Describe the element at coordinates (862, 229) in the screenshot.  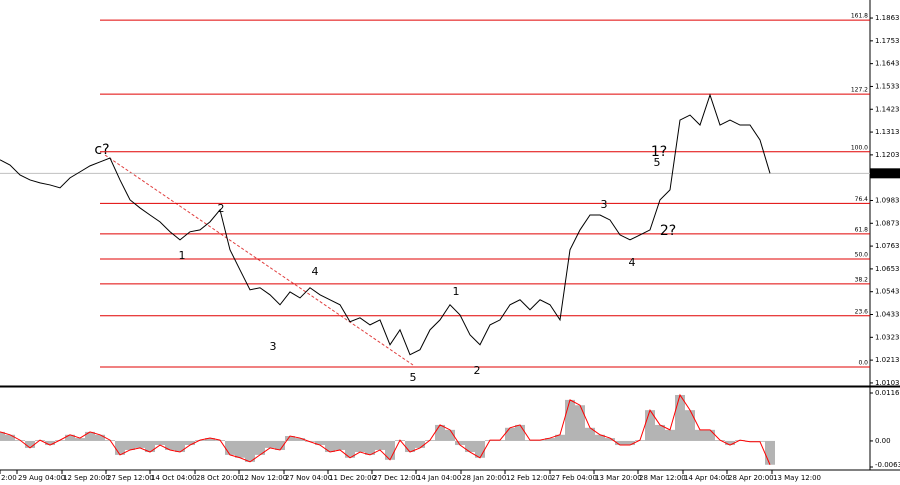
I see `fib-label: 61.8` at that location.